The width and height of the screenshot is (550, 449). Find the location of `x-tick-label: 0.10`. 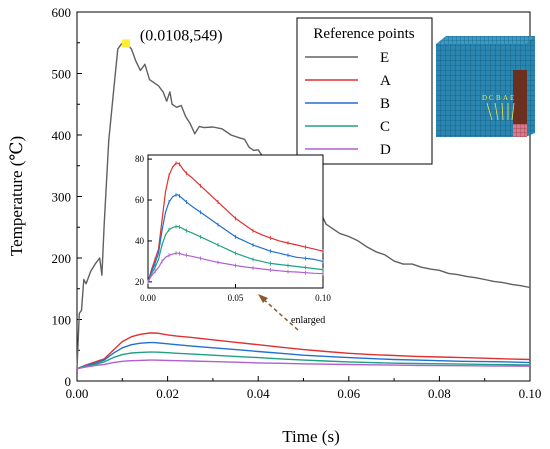

x-tick-label: 0.10 is located at coordinates (530, 393).